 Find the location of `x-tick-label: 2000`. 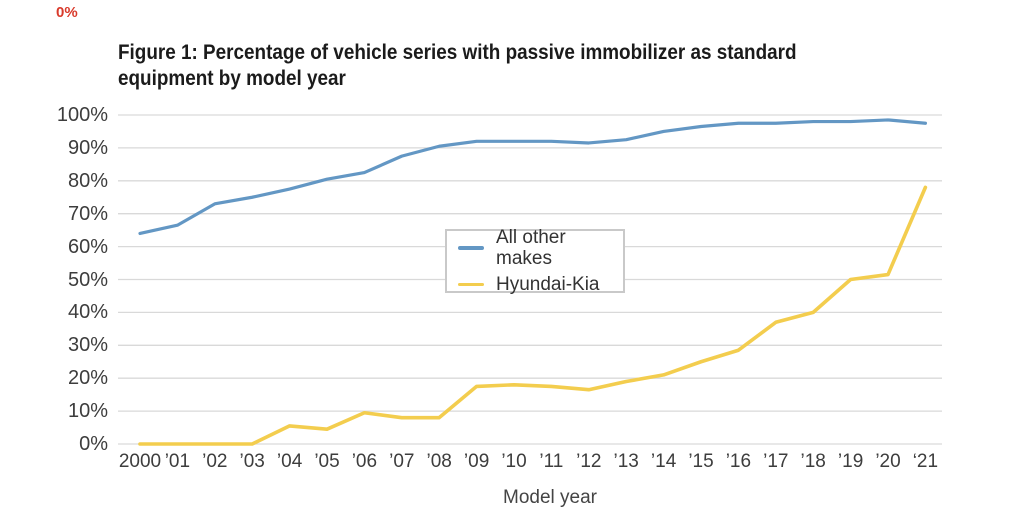

x-tick-label: 2000 is located at coordinates (140, 461).